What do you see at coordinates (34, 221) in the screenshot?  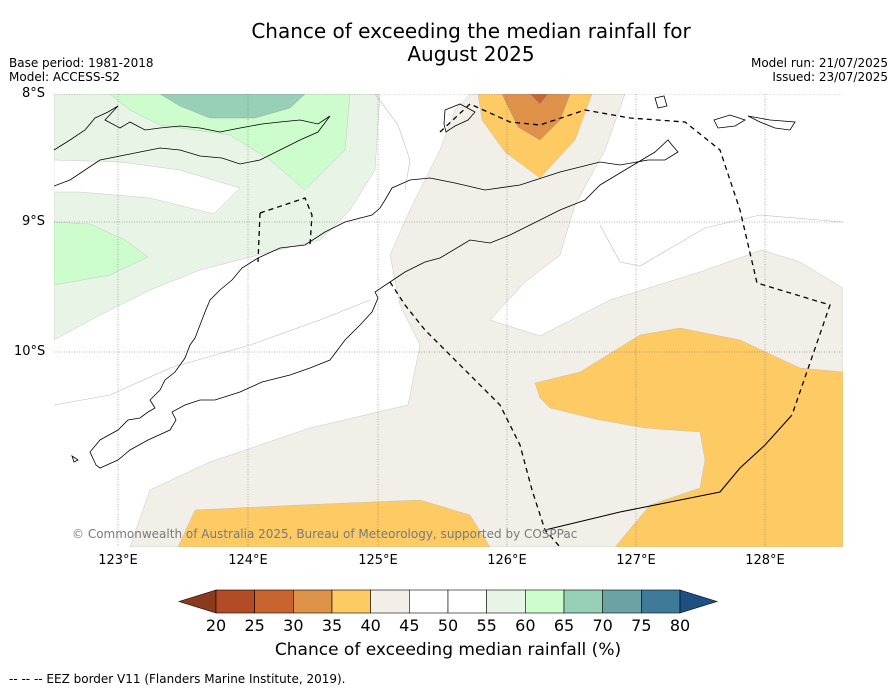 I see `lat-label-9s: 9°S` at bounding box center [34, 221].